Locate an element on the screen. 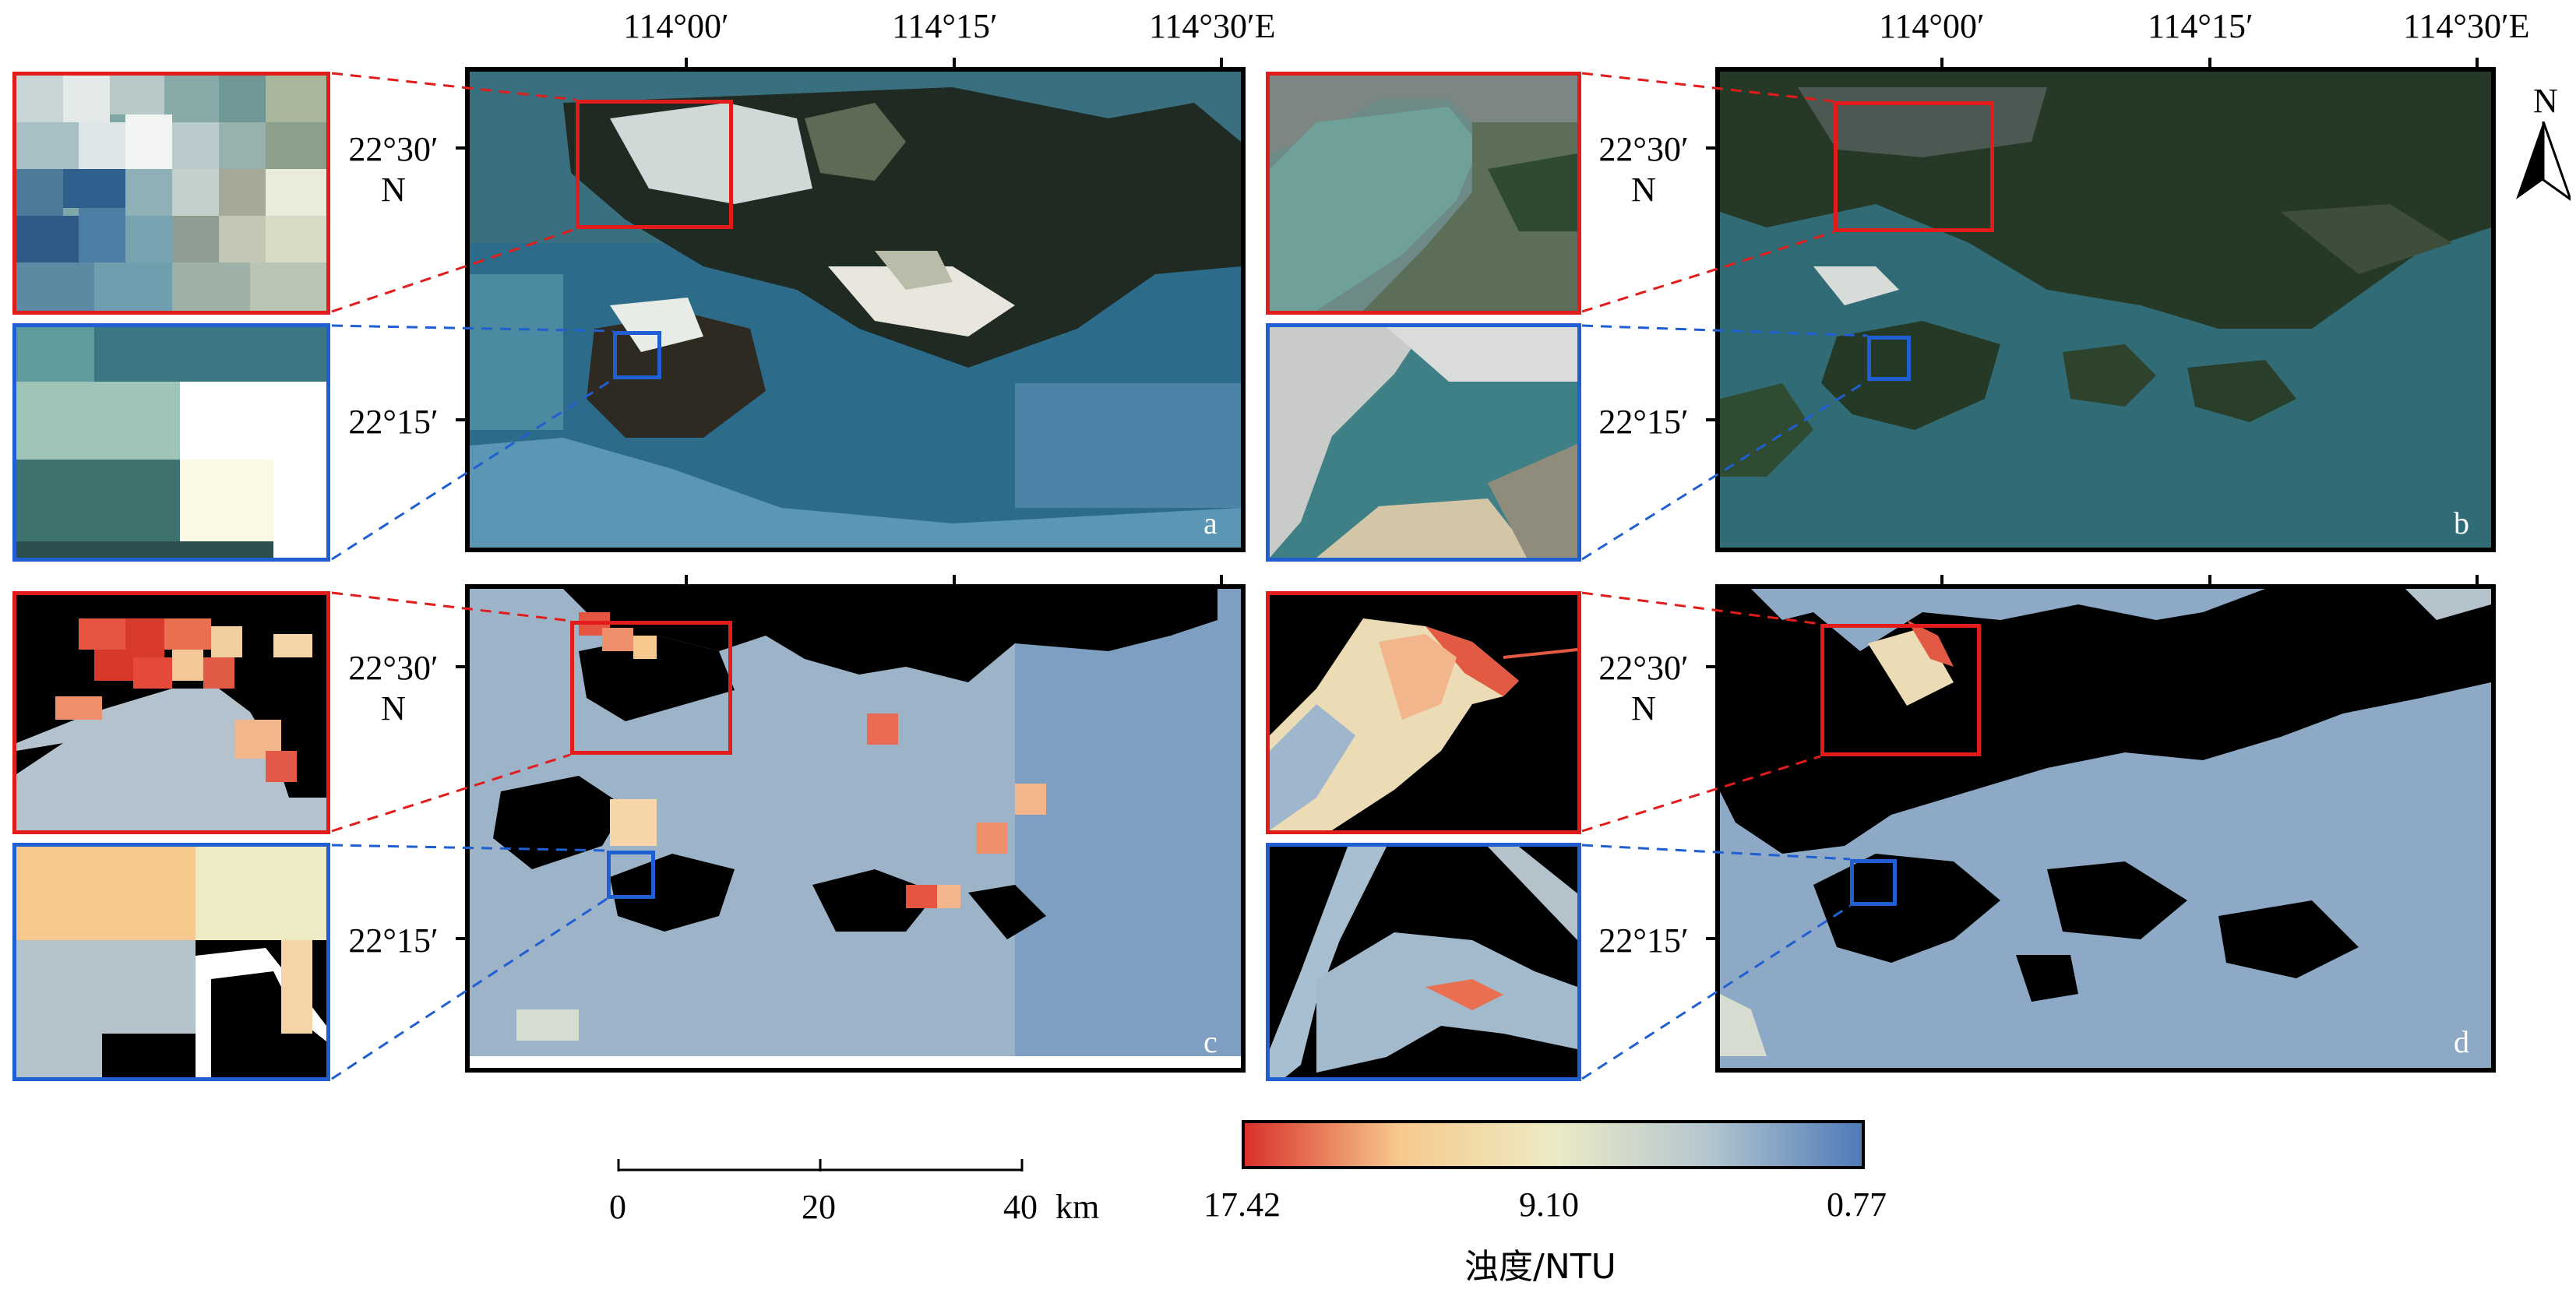 The width and height of the screenshot is (2576, 1300). lat-tick-d-north: 22°30′ N is located at coordinates (1644, 688).